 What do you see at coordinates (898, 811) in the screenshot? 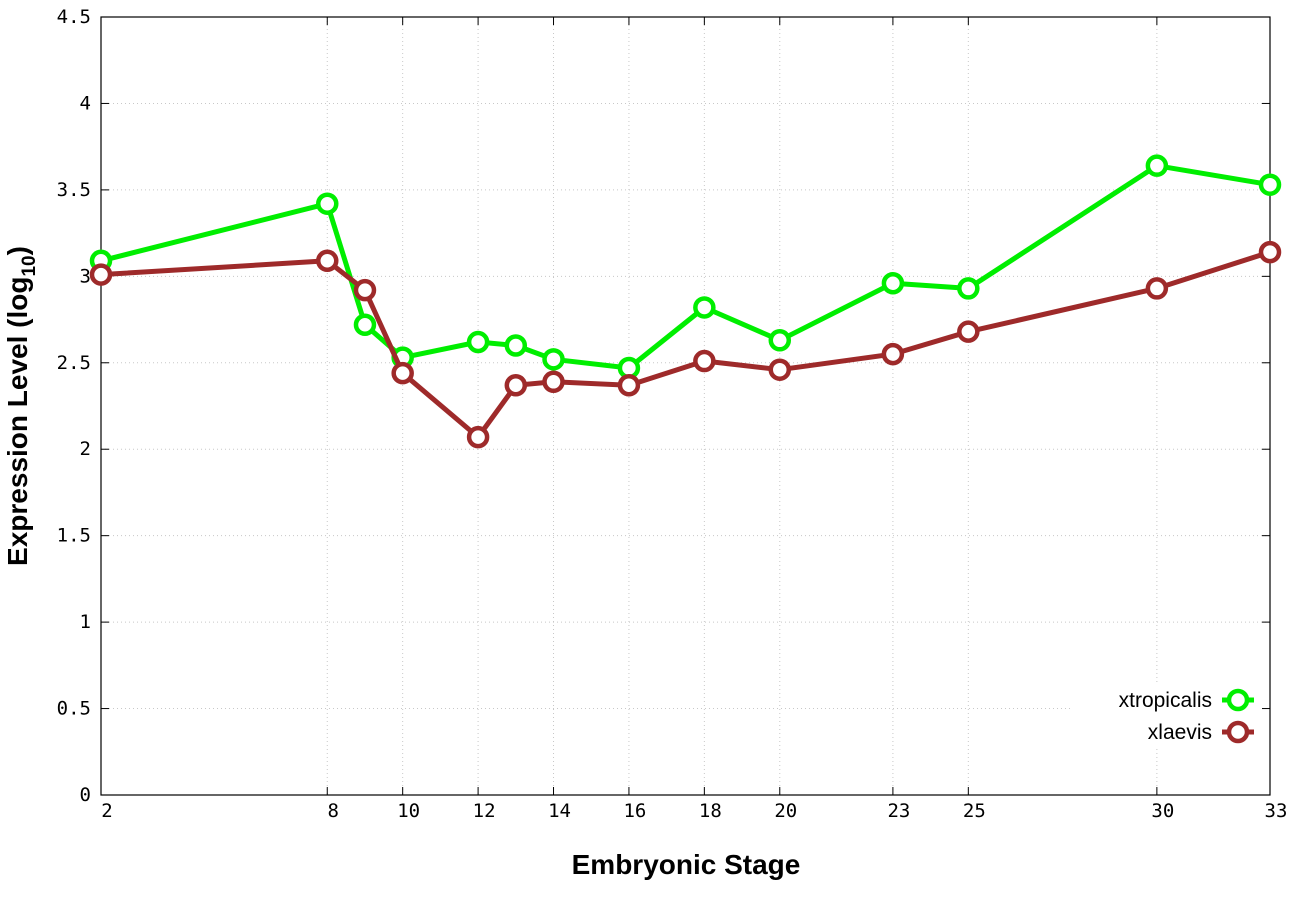
I see `x-tick-label: 23` at bounding box center [898, 811].